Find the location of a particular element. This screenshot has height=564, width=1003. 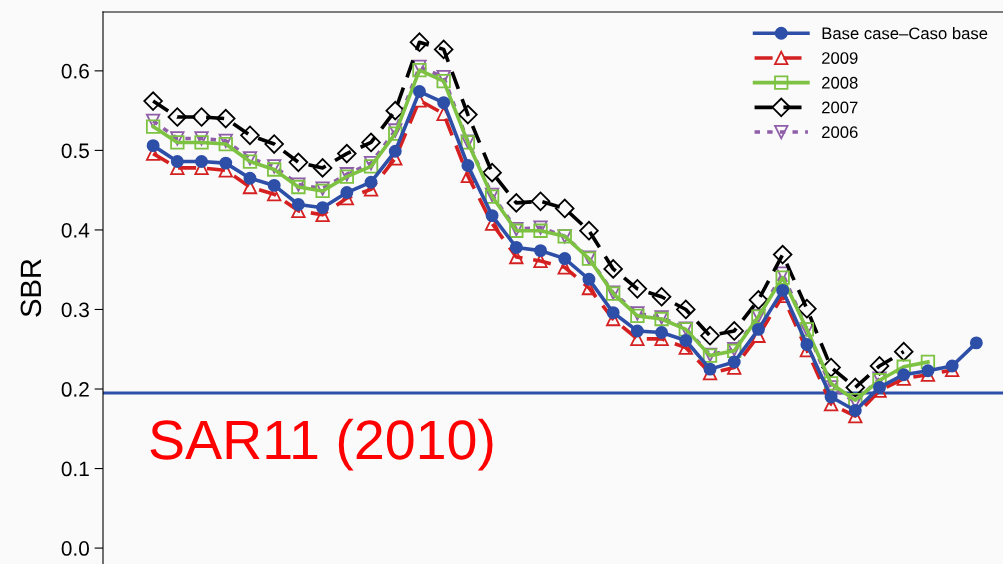

y-tick-label: 0.4 is located at coordinates (75, 230).